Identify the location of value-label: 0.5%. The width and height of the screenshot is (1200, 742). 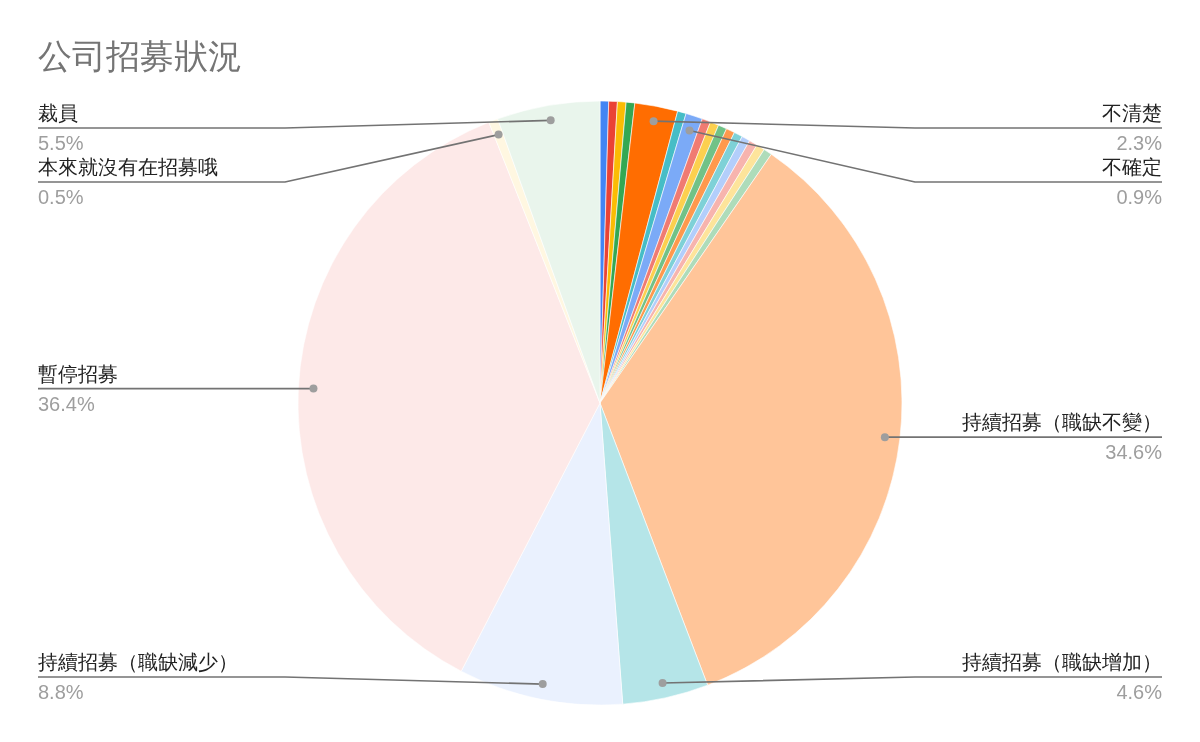
(61, 197).